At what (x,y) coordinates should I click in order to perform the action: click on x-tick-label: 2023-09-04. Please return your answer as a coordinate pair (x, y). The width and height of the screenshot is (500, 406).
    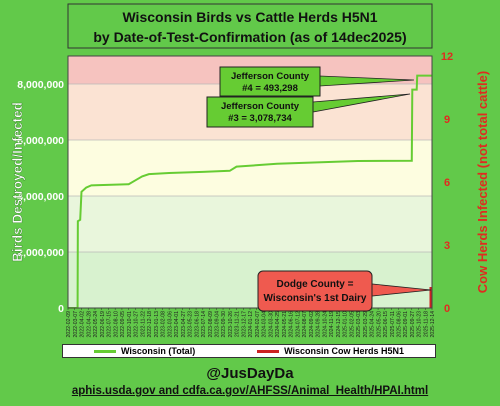
    Looking at the image, I should click on (217, 324).